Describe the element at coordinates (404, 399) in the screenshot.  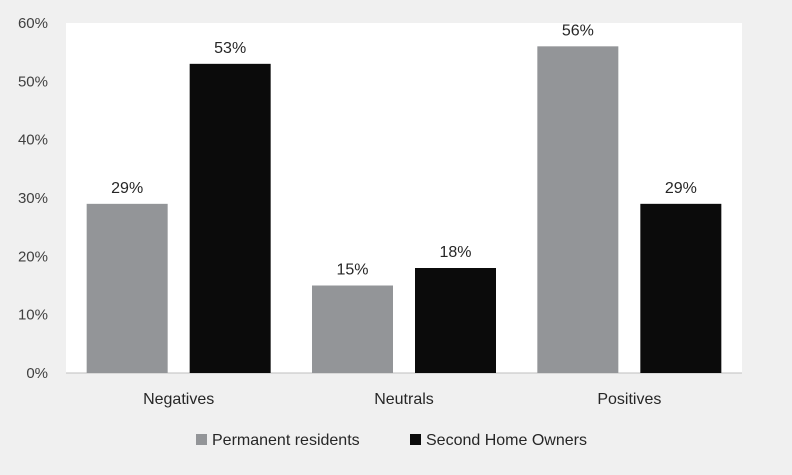
I see `category-label: Neutrals` at that location.